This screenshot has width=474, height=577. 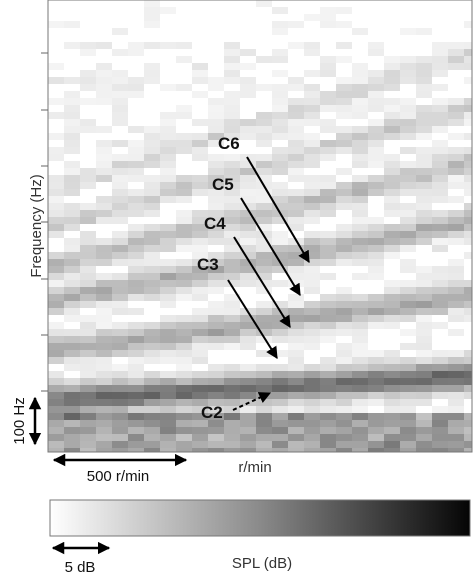 I want to click on harmonic-annotations: C6 C5 C4 C3 C2, so click(x=253, y=278).